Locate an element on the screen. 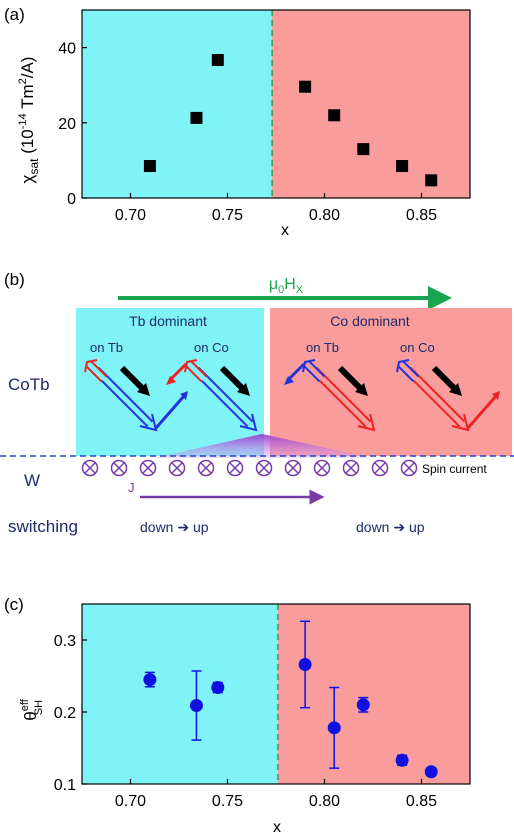 The height and width of the screenshot is (838, 514). panel-a-points is located at coordinates (290, 120).